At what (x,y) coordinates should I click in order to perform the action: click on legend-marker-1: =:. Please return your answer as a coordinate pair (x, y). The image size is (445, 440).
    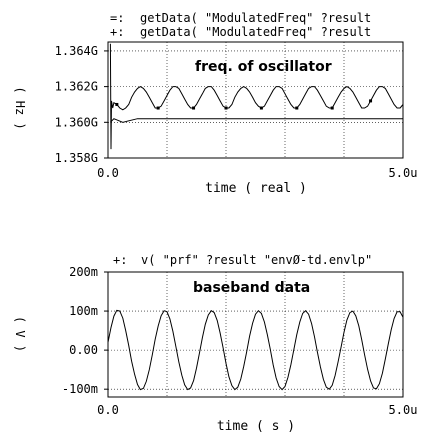
    Looking at the image, I should click on (117, 18).